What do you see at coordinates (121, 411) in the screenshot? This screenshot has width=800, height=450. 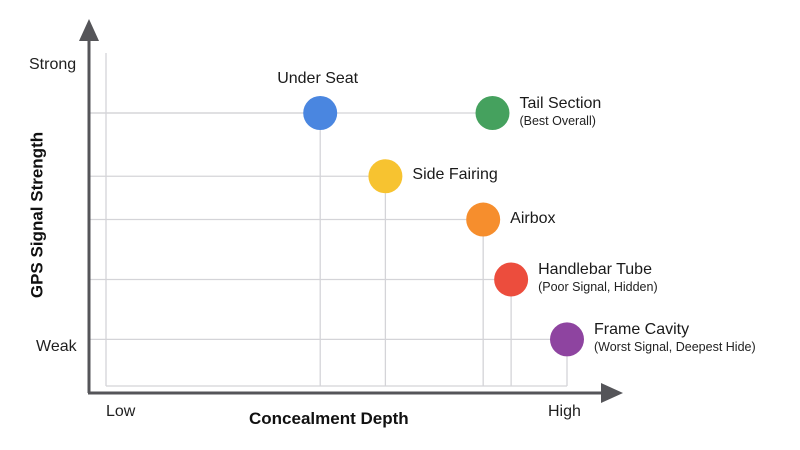 I see `x-tick-low: Low` at bounding box center [121, 411].